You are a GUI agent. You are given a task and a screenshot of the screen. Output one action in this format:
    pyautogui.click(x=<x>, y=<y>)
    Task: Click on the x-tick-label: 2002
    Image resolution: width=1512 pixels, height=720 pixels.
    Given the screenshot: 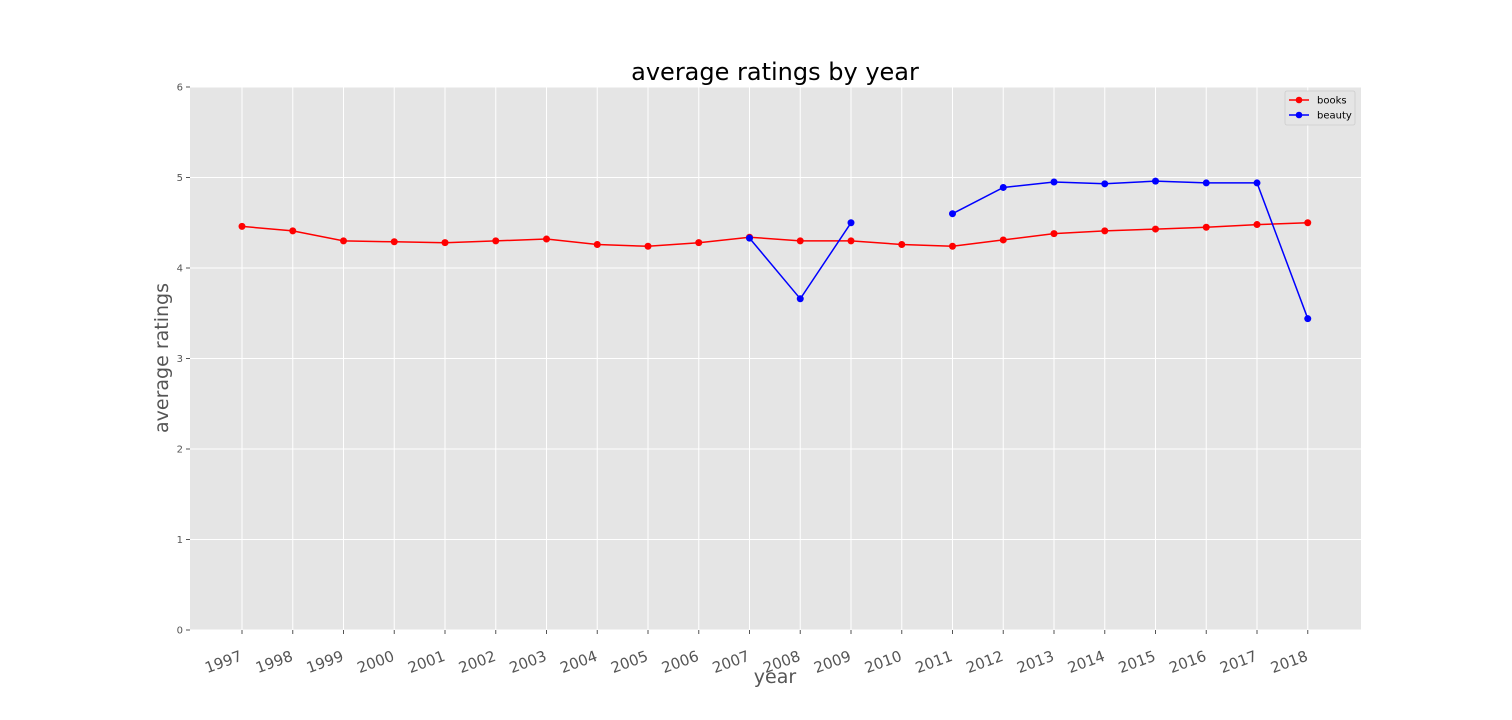 What is the action you would take?
    pyautogui.click(x=477, y=662)
    